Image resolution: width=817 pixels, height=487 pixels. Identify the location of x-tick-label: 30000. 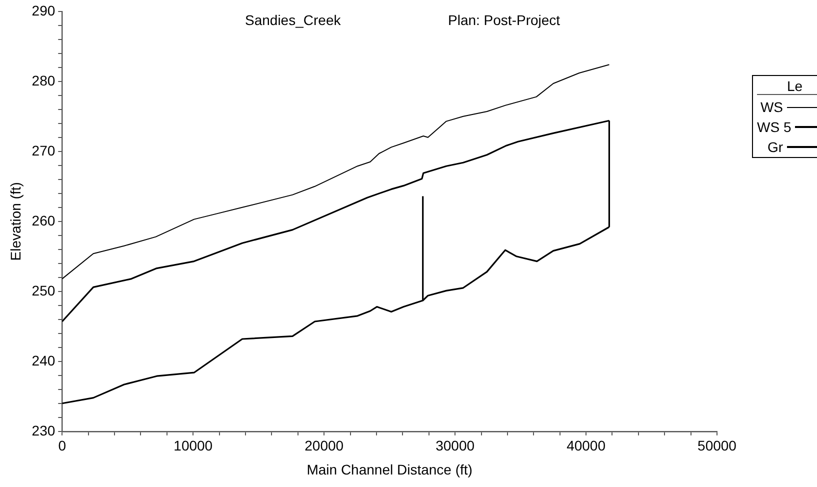
(455, 446).